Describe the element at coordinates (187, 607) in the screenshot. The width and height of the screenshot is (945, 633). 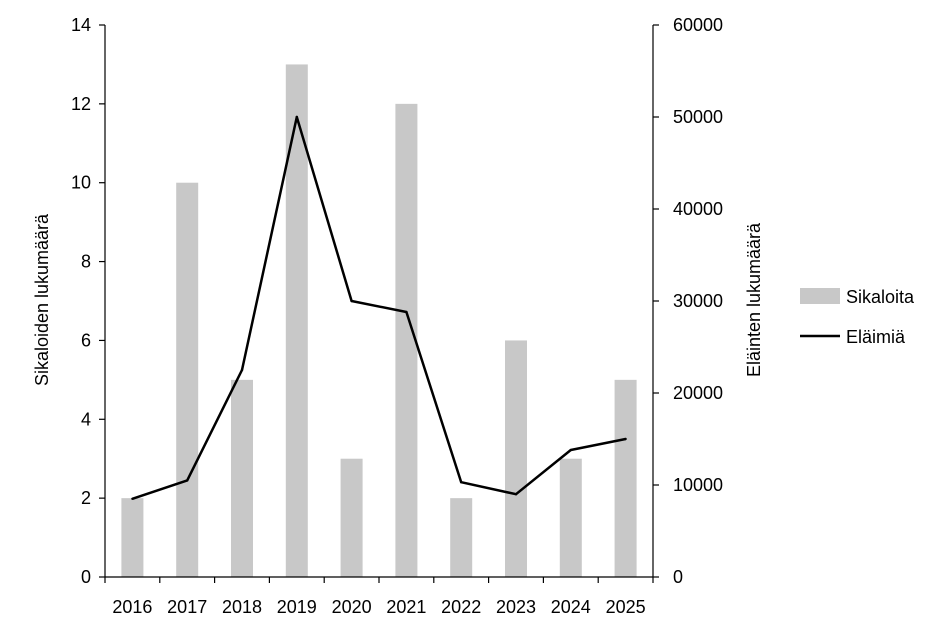
I see `x-tick-label: 2017` at that location.